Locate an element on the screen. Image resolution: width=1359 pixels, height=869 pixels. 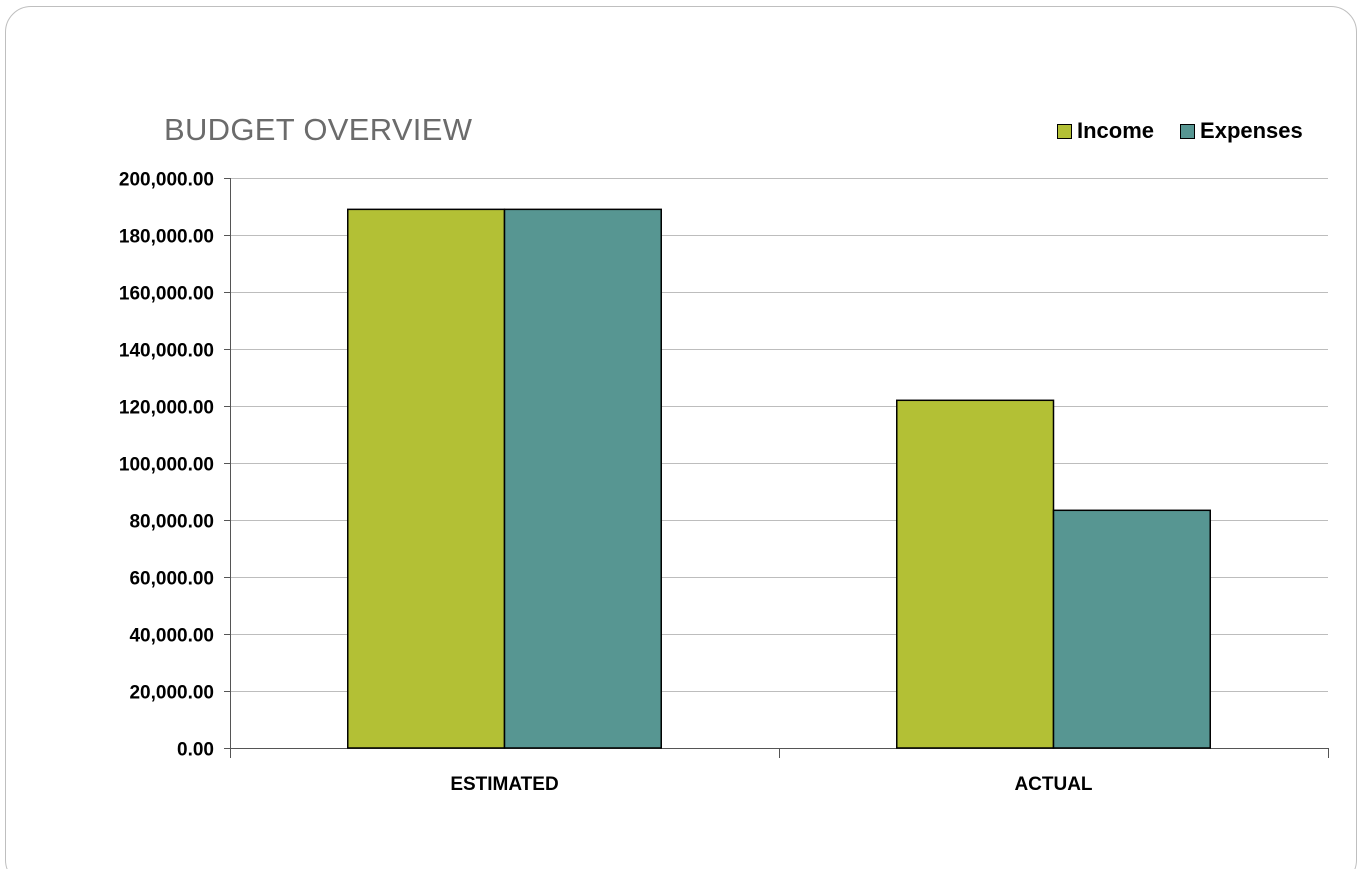
y-tick-label: 40,000.00 is located at coordinates (171, 636).